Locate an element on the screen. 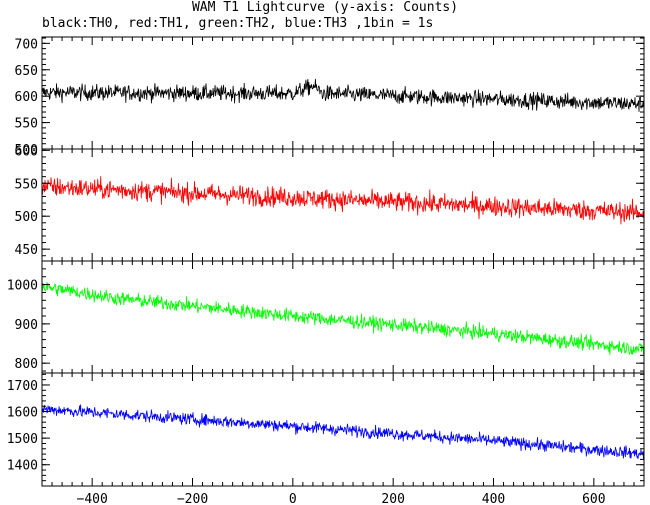 This screenshot has height=505, width=650. y-tick-label: 800 is located at coordinates (26, 364).